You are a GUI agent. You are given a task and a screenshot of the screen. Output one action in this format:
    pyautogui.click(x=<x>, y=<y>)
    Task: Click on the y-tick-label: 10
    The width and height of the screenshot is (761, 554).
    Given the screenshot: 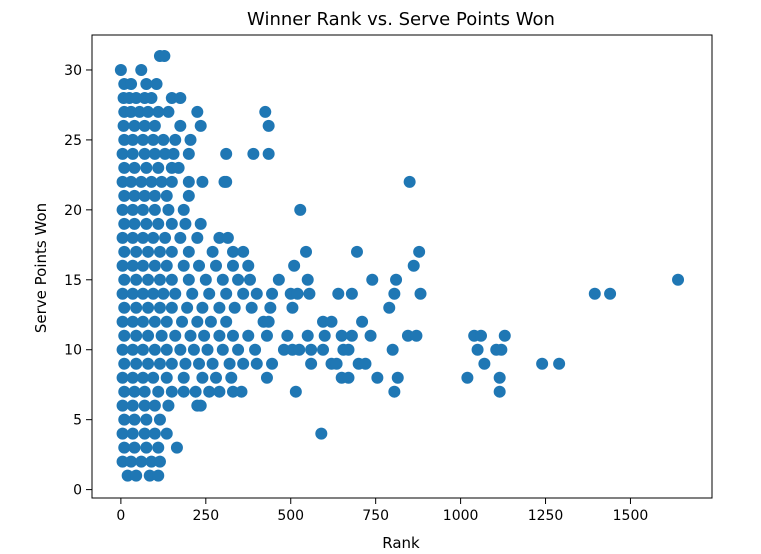 What is the action you would take?
    pyautogui.click(x=73, y=351)
    